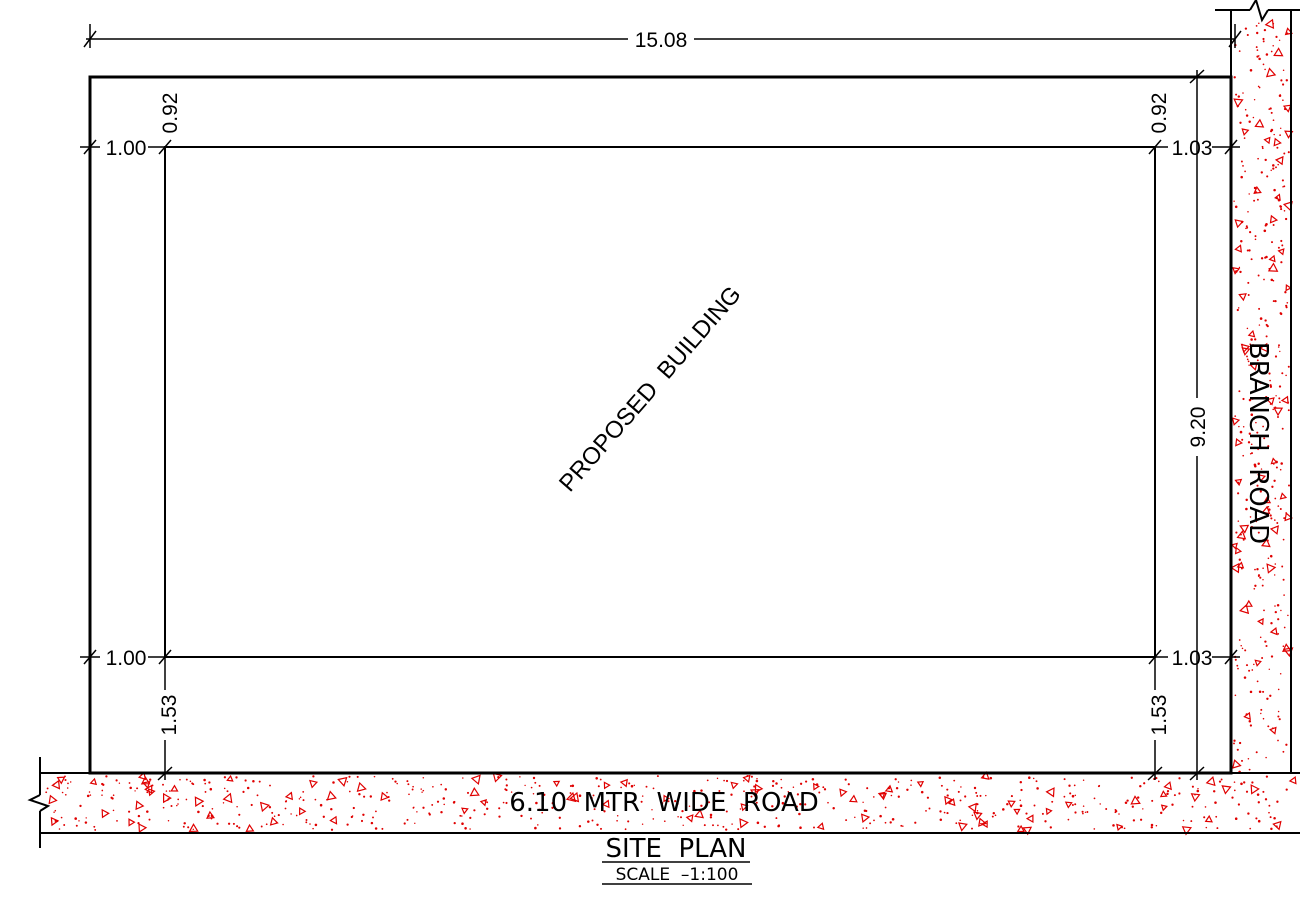 This screenshot has height=899, width=1300. Describe the element at coordinates (1258, 443) in the screenshot. I see `side-road-label: BRANCH ROAD` at that location.